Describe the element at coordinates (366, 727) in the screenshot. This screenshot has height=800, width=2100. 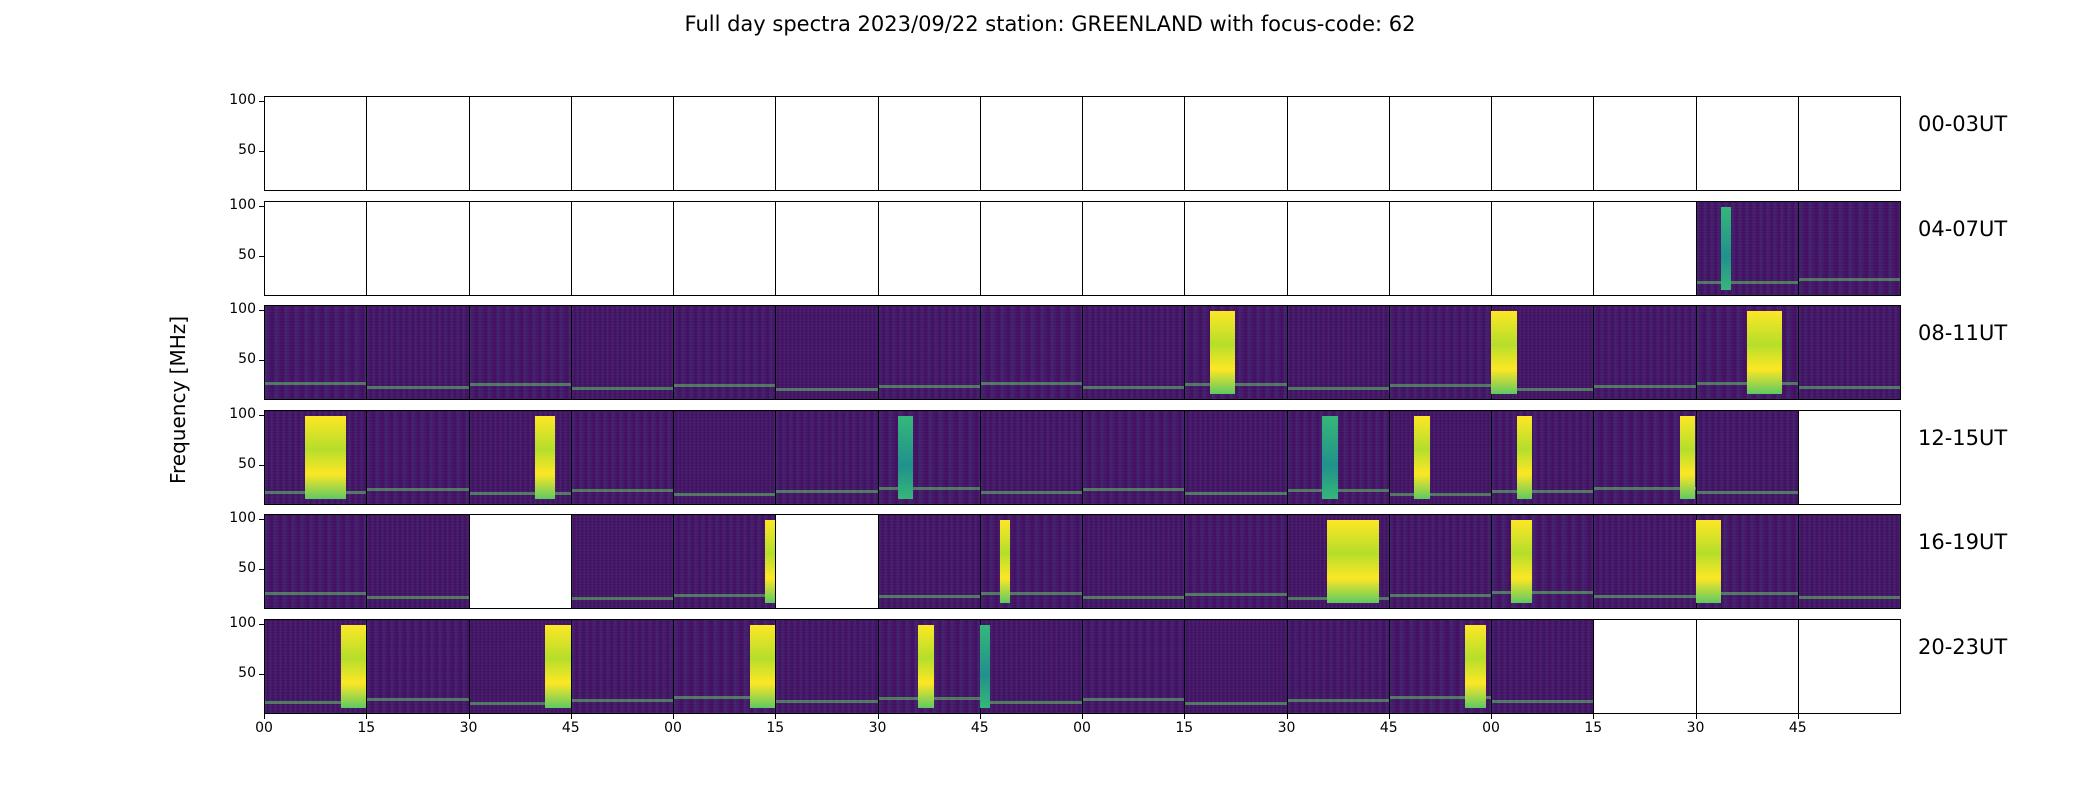
I see `x-tick-label: 15` at that location.